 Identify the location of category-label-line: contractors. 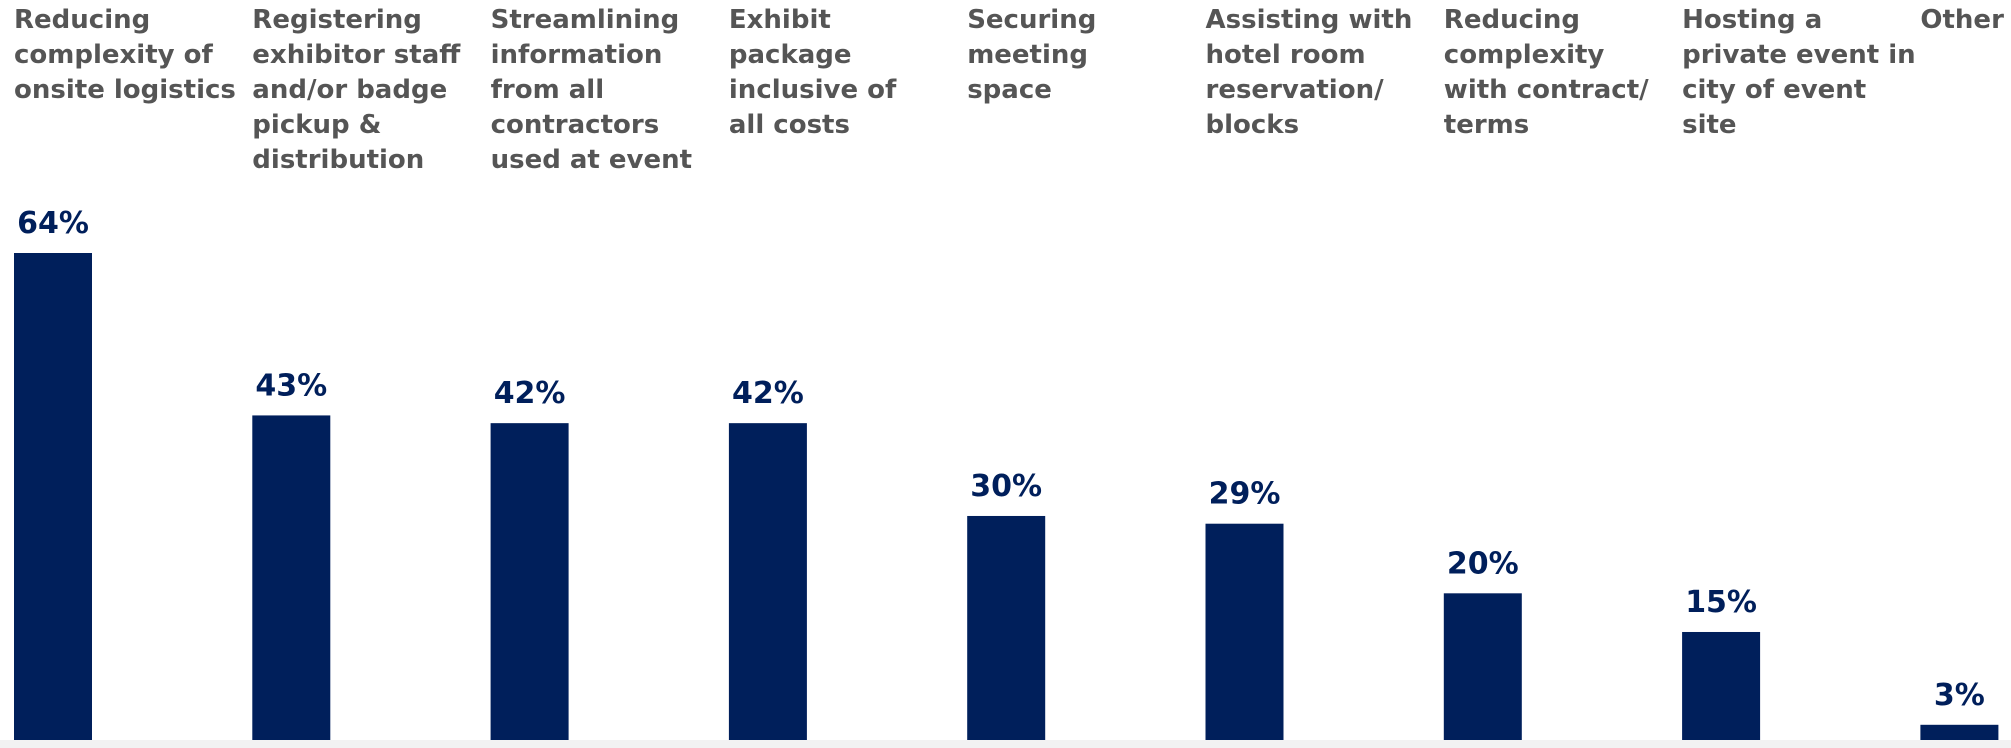
(575, 125).